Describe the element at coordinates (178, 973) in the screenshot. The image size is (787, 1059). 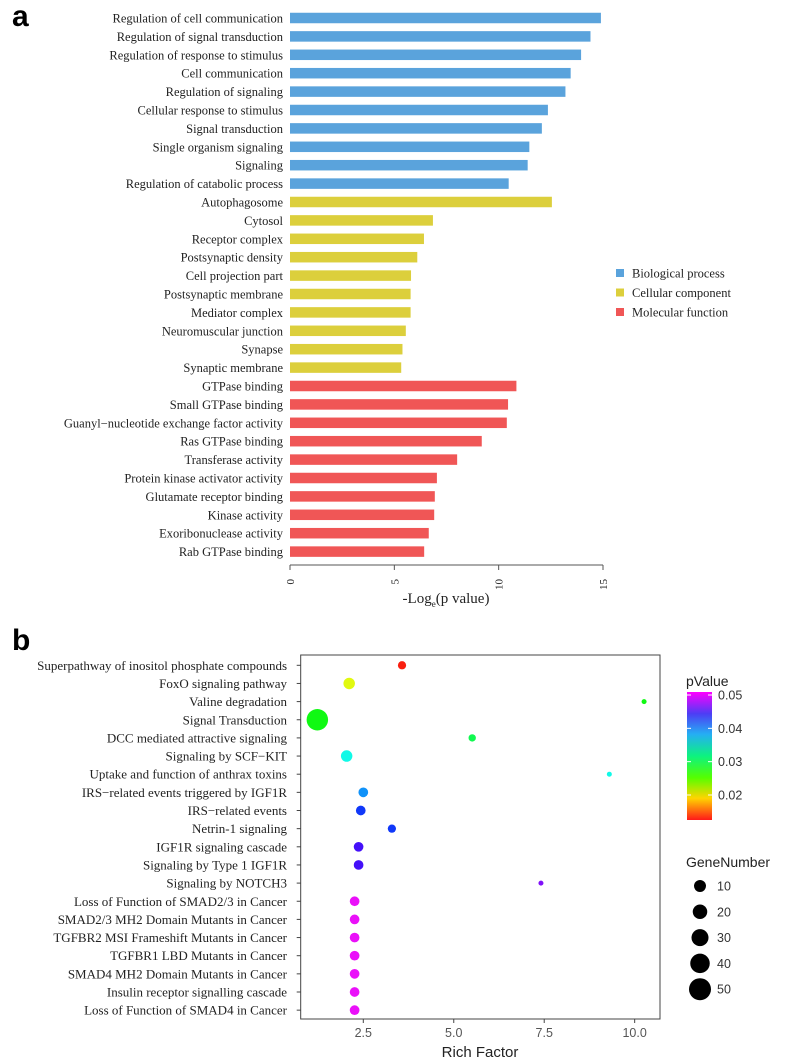
I see `y-tick-label: SMAD4 MH2 Domain Mutants in Cancer` at that location.